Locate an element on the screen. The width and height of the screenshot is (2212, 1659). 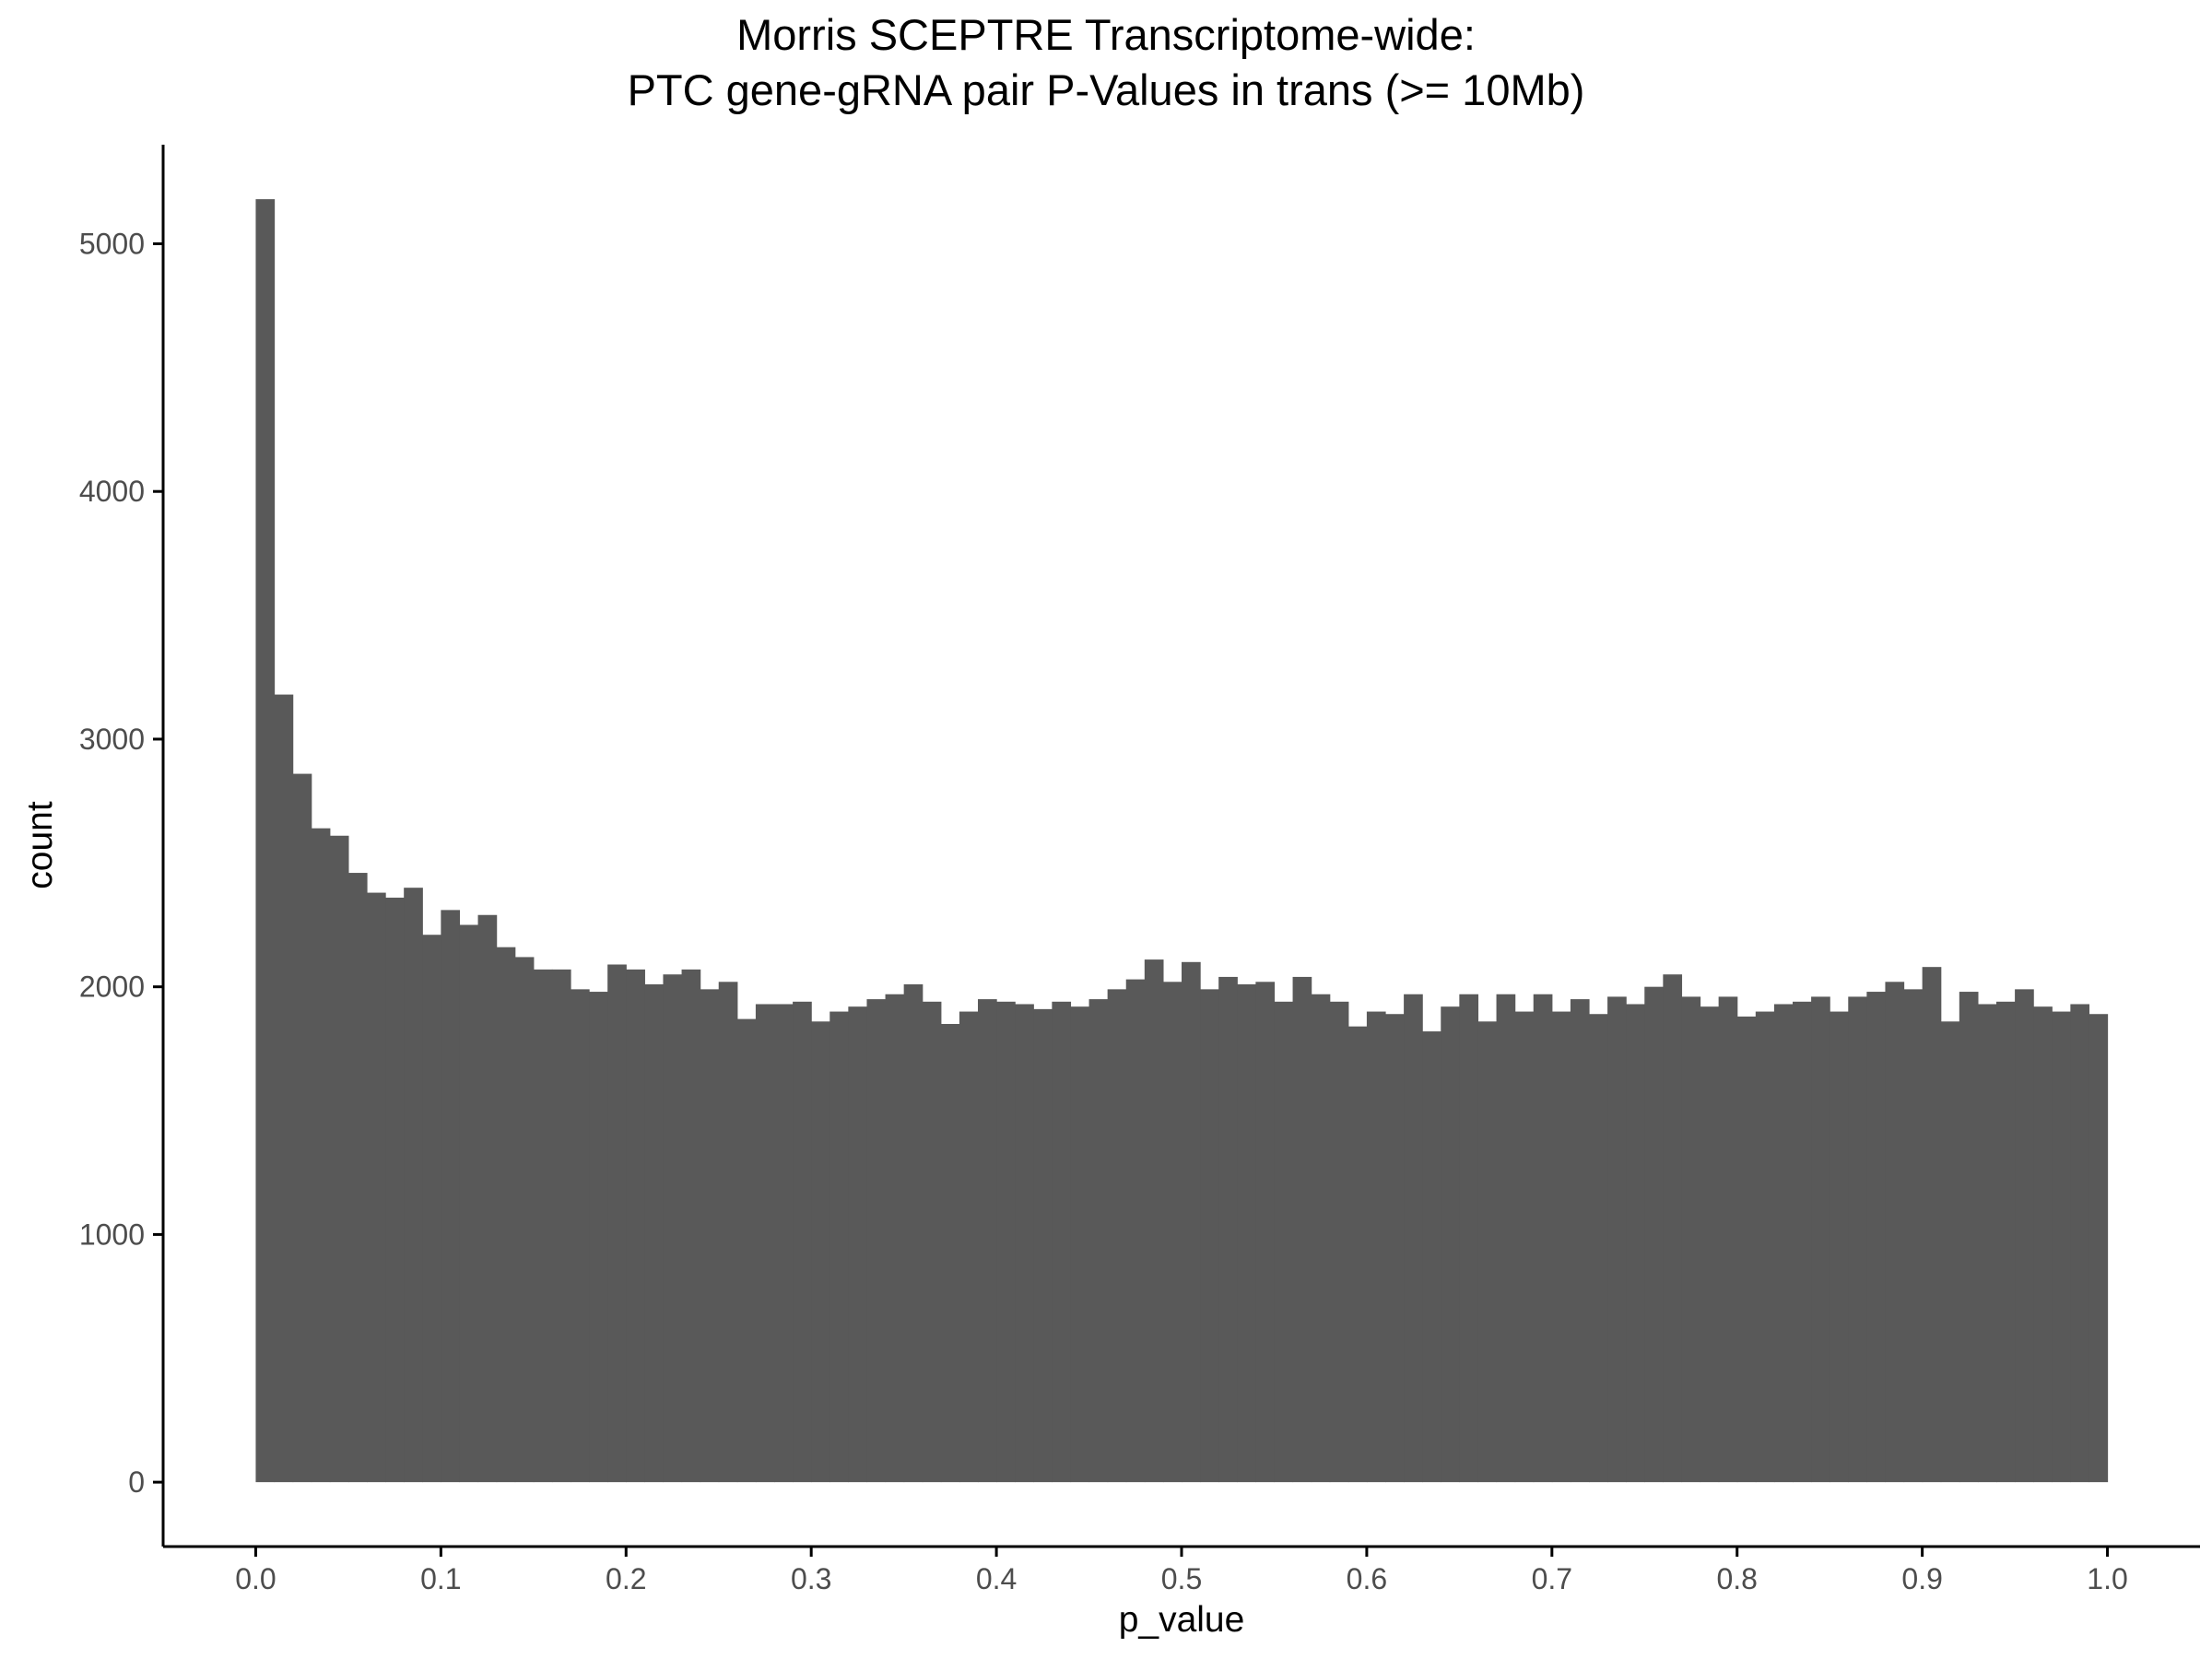
x-tick-label: 0.3 is located at coordinates (811, 1578).